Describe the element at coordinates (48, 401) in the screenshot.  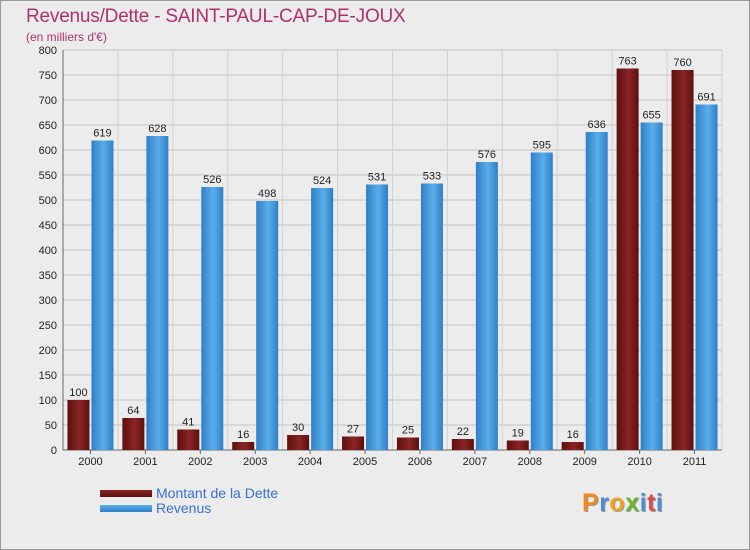
I see `y-tick-label: 100` at that location.